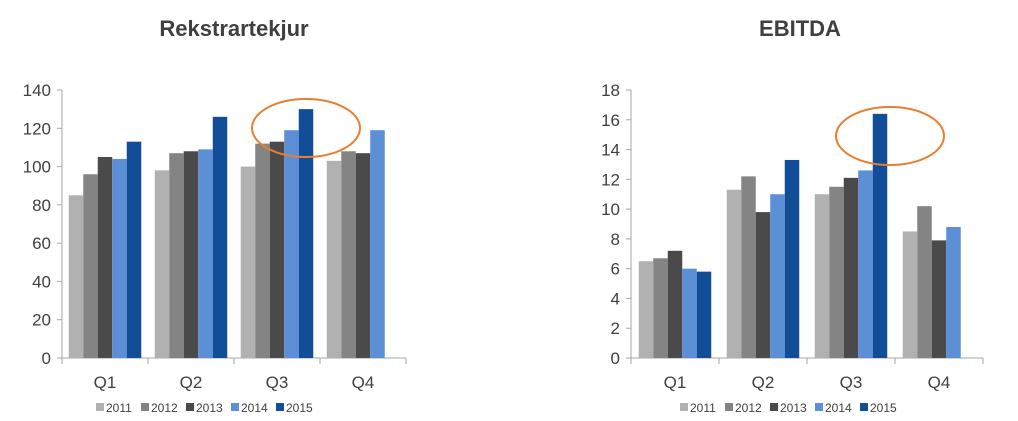  What do you see at coordinates (41, 243) in the screenshot?
I see `y-tick-label: 60` at bounding box center [41, 243].